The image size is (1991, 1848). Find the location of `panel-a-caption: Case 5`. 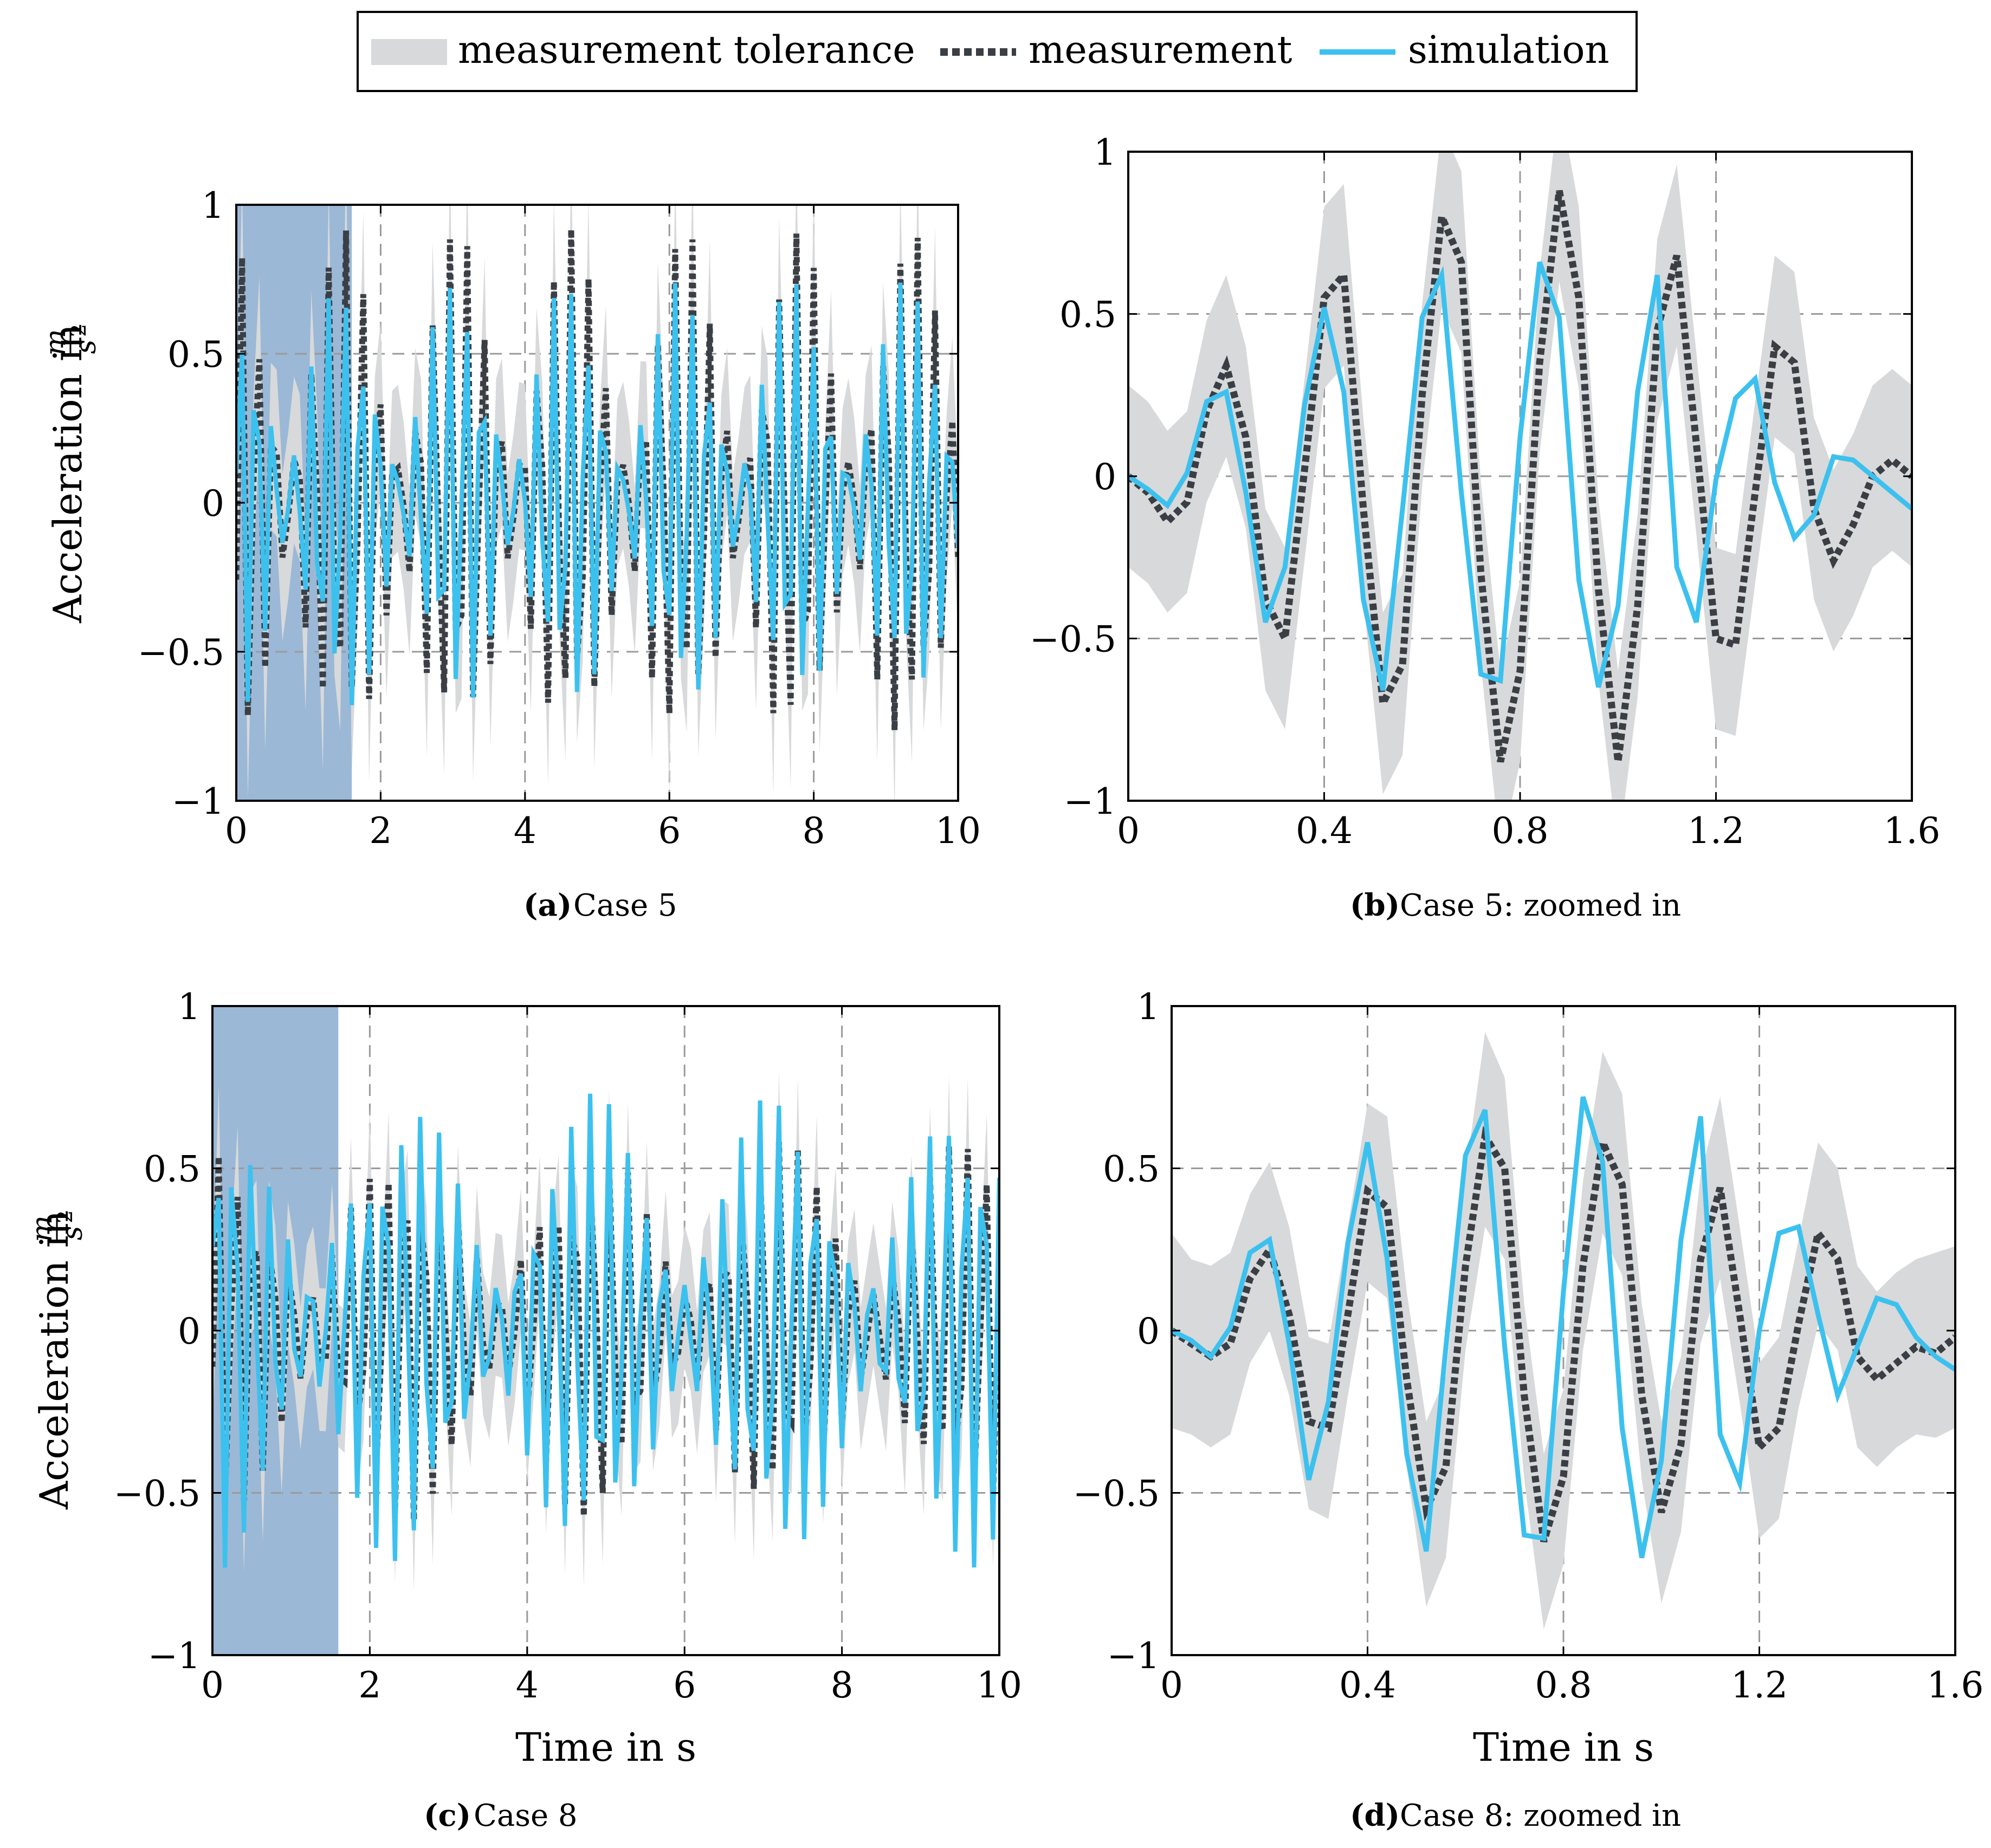

panel-a-caption: Case 5 is located at coordinates (625, 905).